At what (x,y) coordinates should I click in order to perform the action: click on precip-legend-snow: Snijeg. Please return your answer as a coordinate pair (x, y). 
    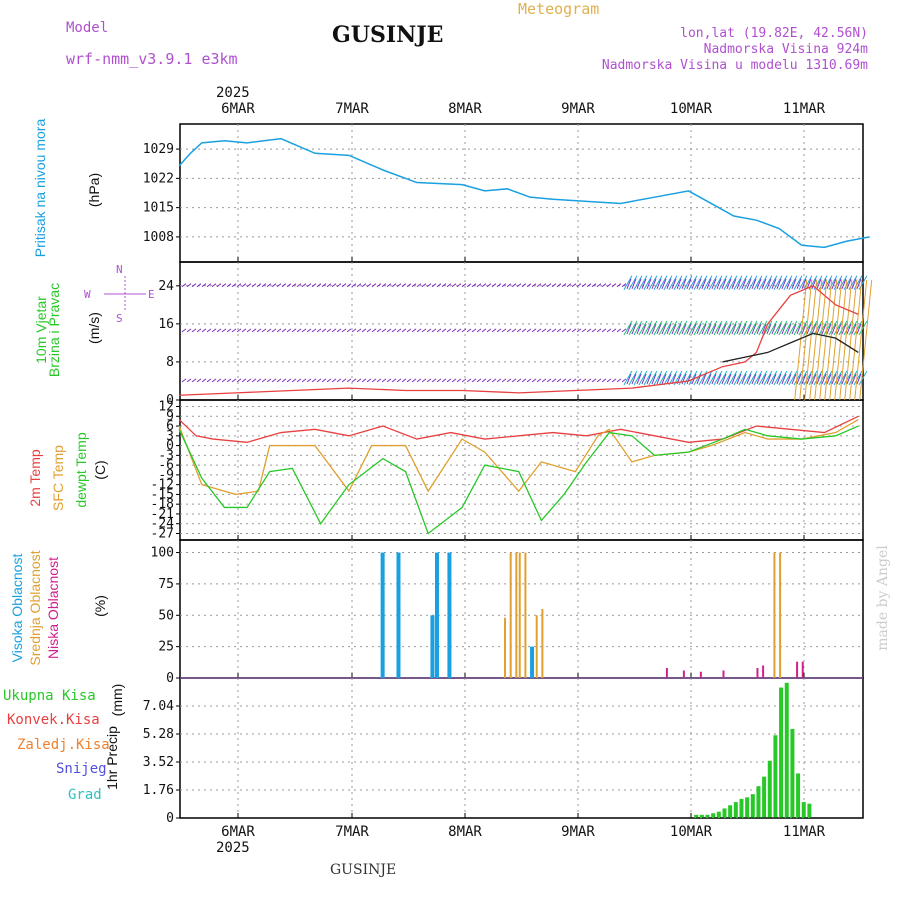
    Looking at the image, I should click on (81, 769).